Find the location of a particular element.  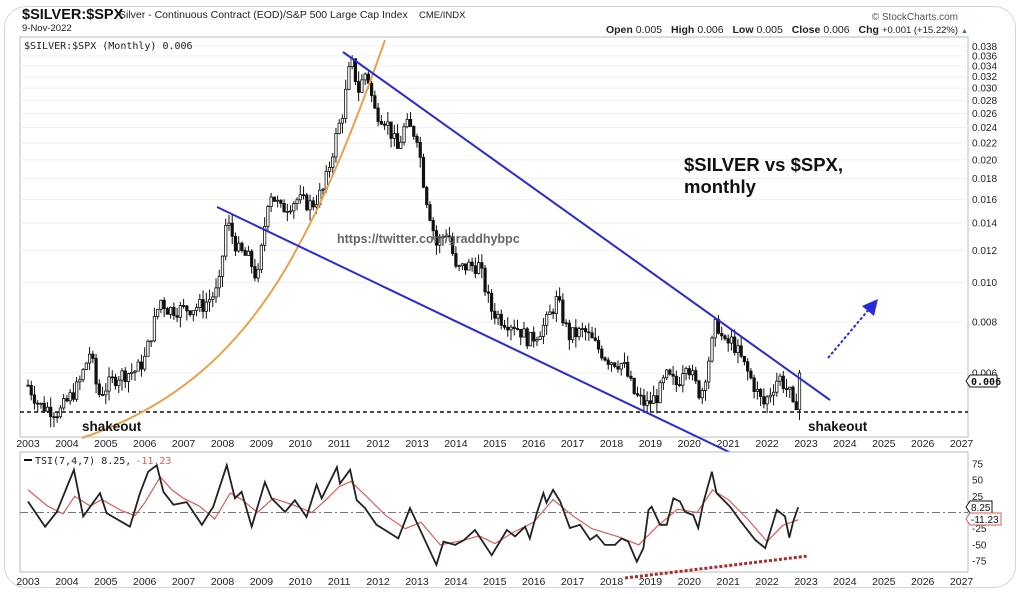

price-x-tick: 2011 is located at coordinates (339, 444).